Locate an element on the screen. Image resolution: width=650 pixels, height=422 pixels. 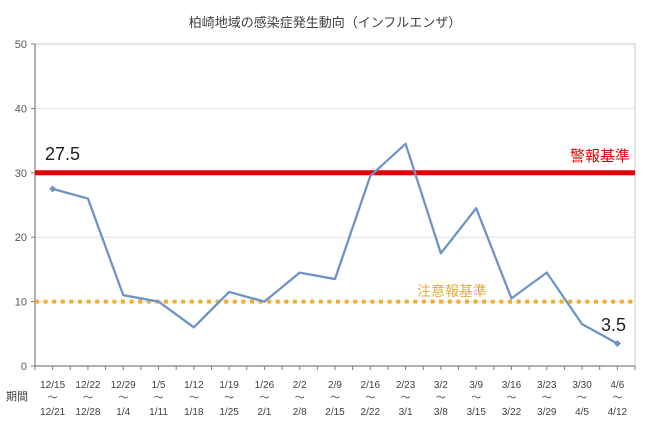
y-axis-tick-label: 10 is located at coordinates (21, 303).